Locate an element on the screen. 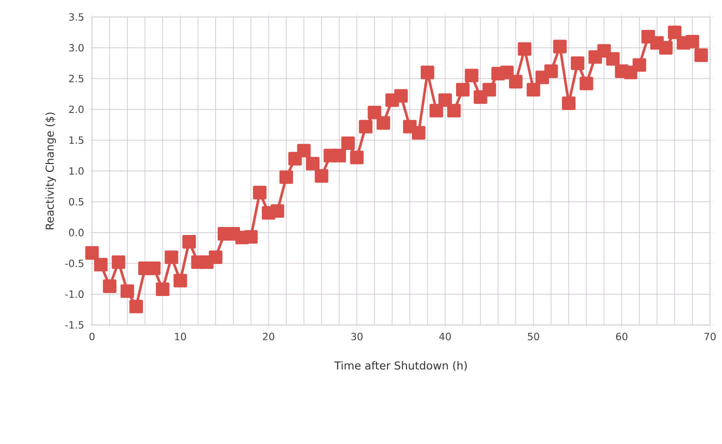 The image size is (722, 444). x-tick-label: 20 is located at coordinates (268, 336).